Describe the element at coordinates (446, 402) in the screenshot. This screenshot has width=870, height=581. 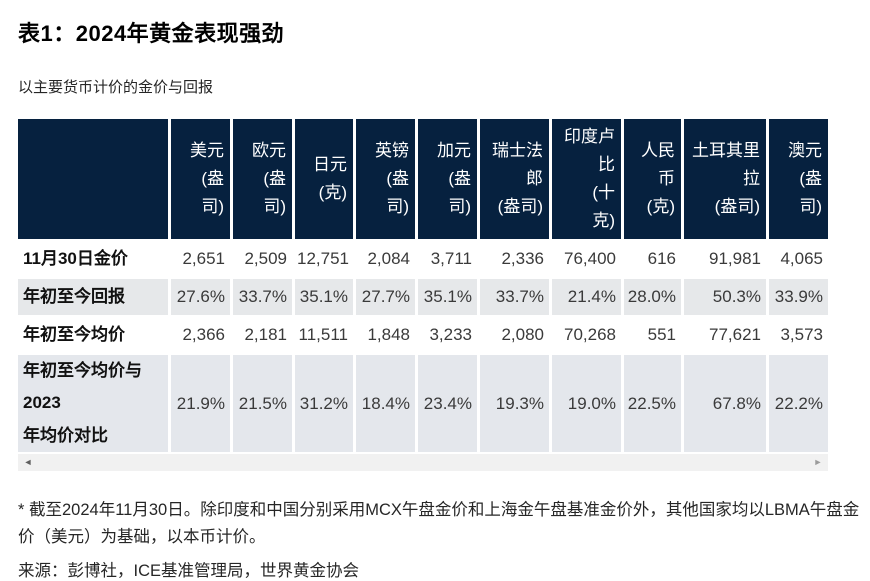
I see `cell: 23.4%` at that location.